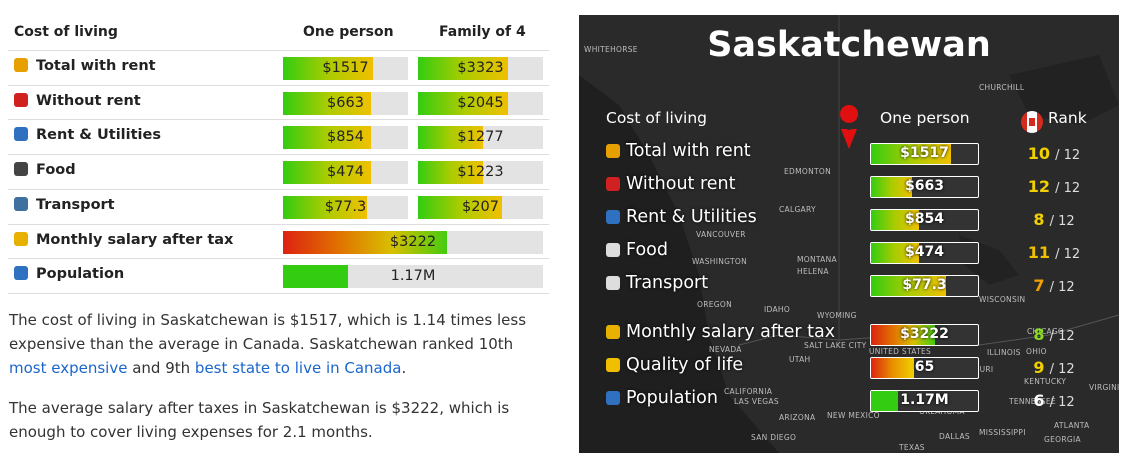 The height and width of the screenshot is (458, 1131). Describe the element at coordinates (954, 436) in the screenshot. I see `map-label: DALLAS` at that location.